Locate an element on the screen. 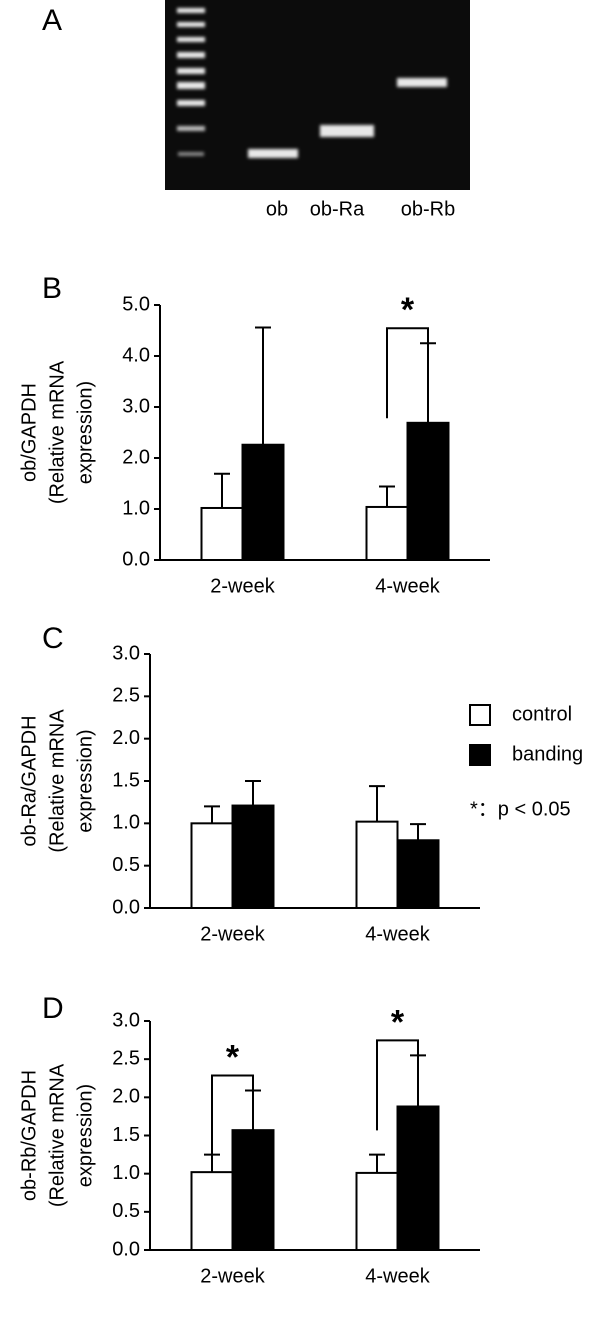  y-axis-label: ob-Rb/GAPDH is located at coordinates (29, 1135).